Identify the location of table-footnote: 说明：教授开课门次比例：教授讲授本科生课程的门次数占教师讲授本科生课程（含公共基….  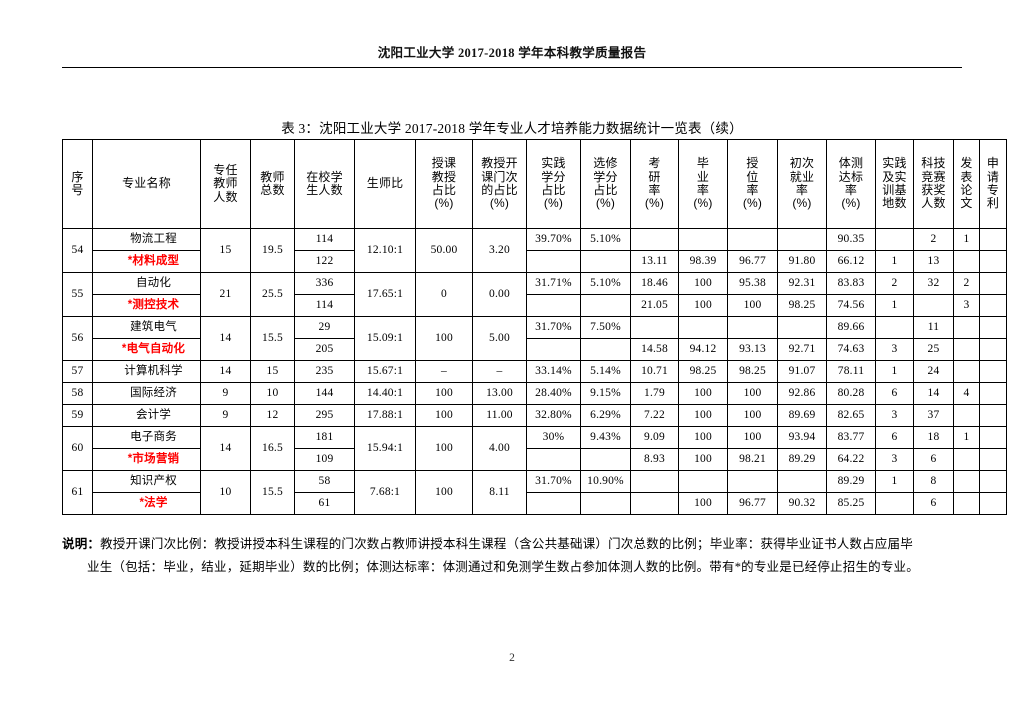
(512, 556).